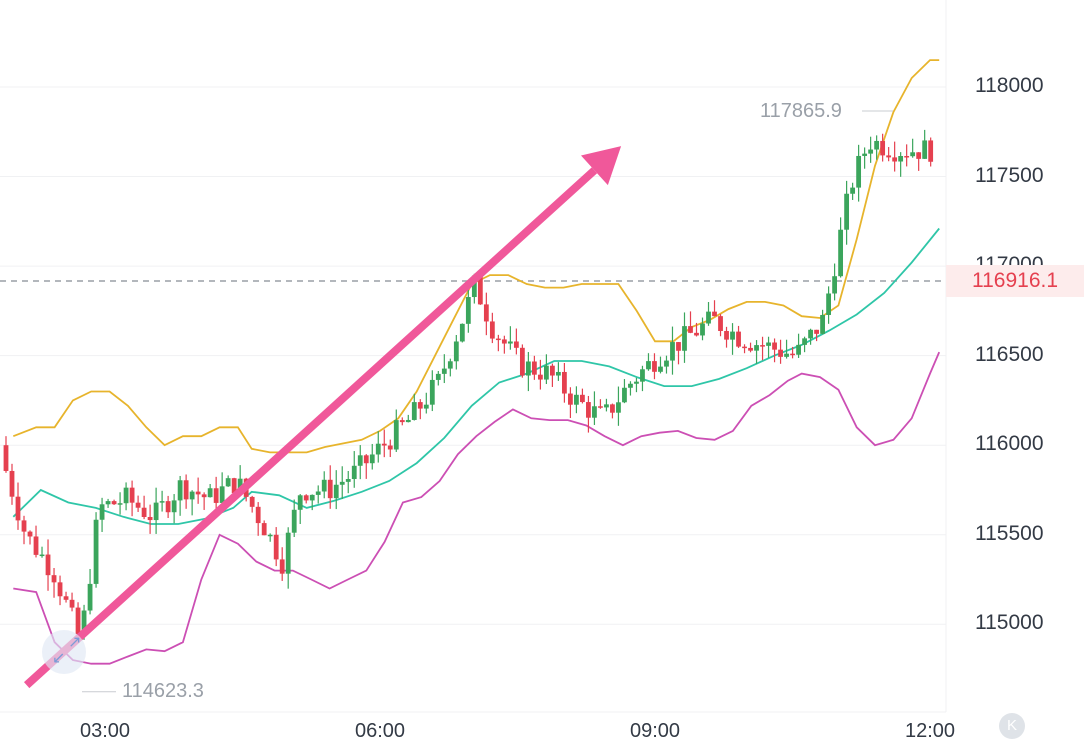 Image resolution: width=1084 pixels, height=749 pixels. I want to click on zoom-icon: ↙ ↗, so click(64, 652).